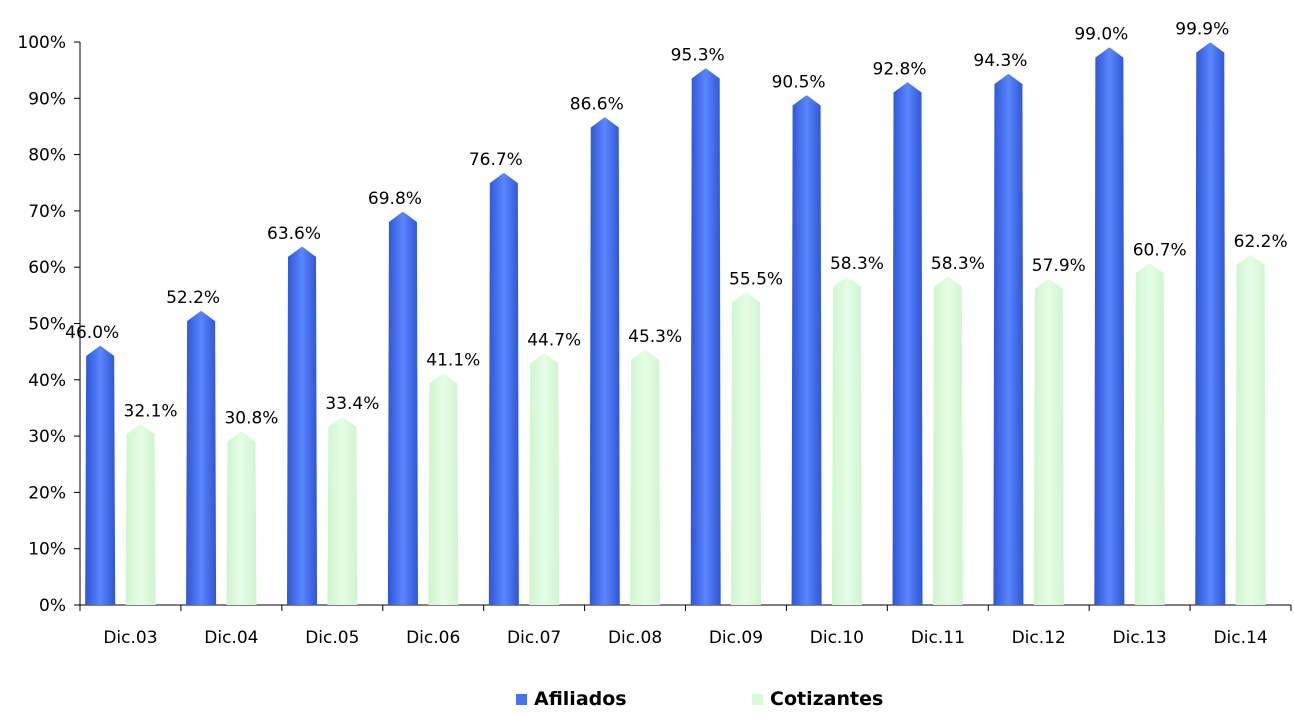  What do you see at coordinates (799, 82) in the screenshot?
I see `afiliados-data-label: 90.5%` at bounding box center [799, 82].